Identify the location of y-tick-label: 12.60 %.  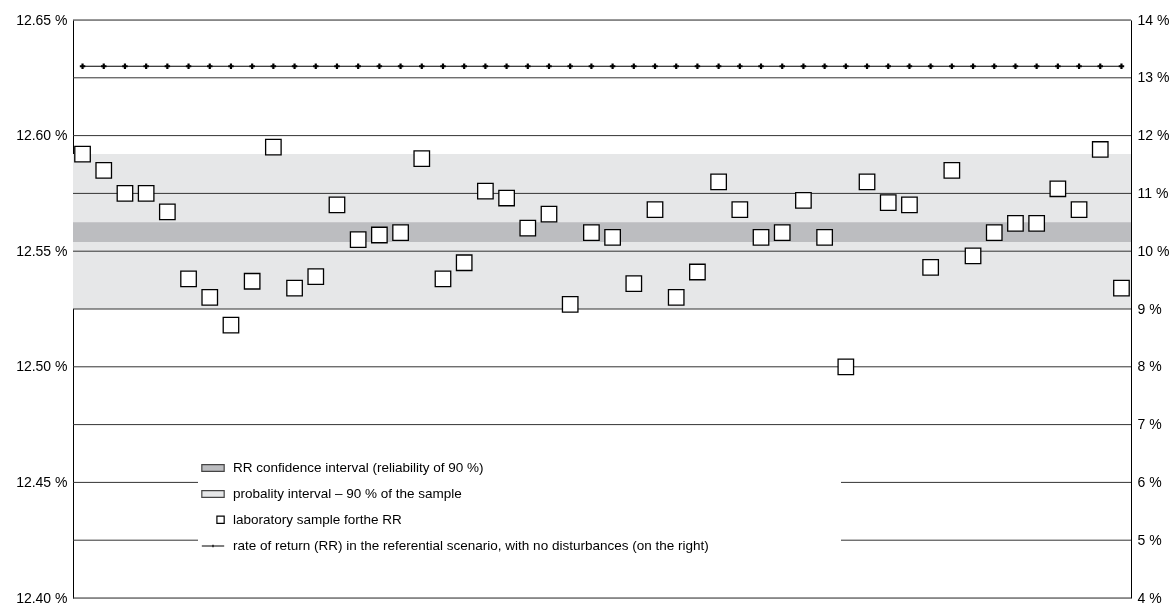
(42, 135).